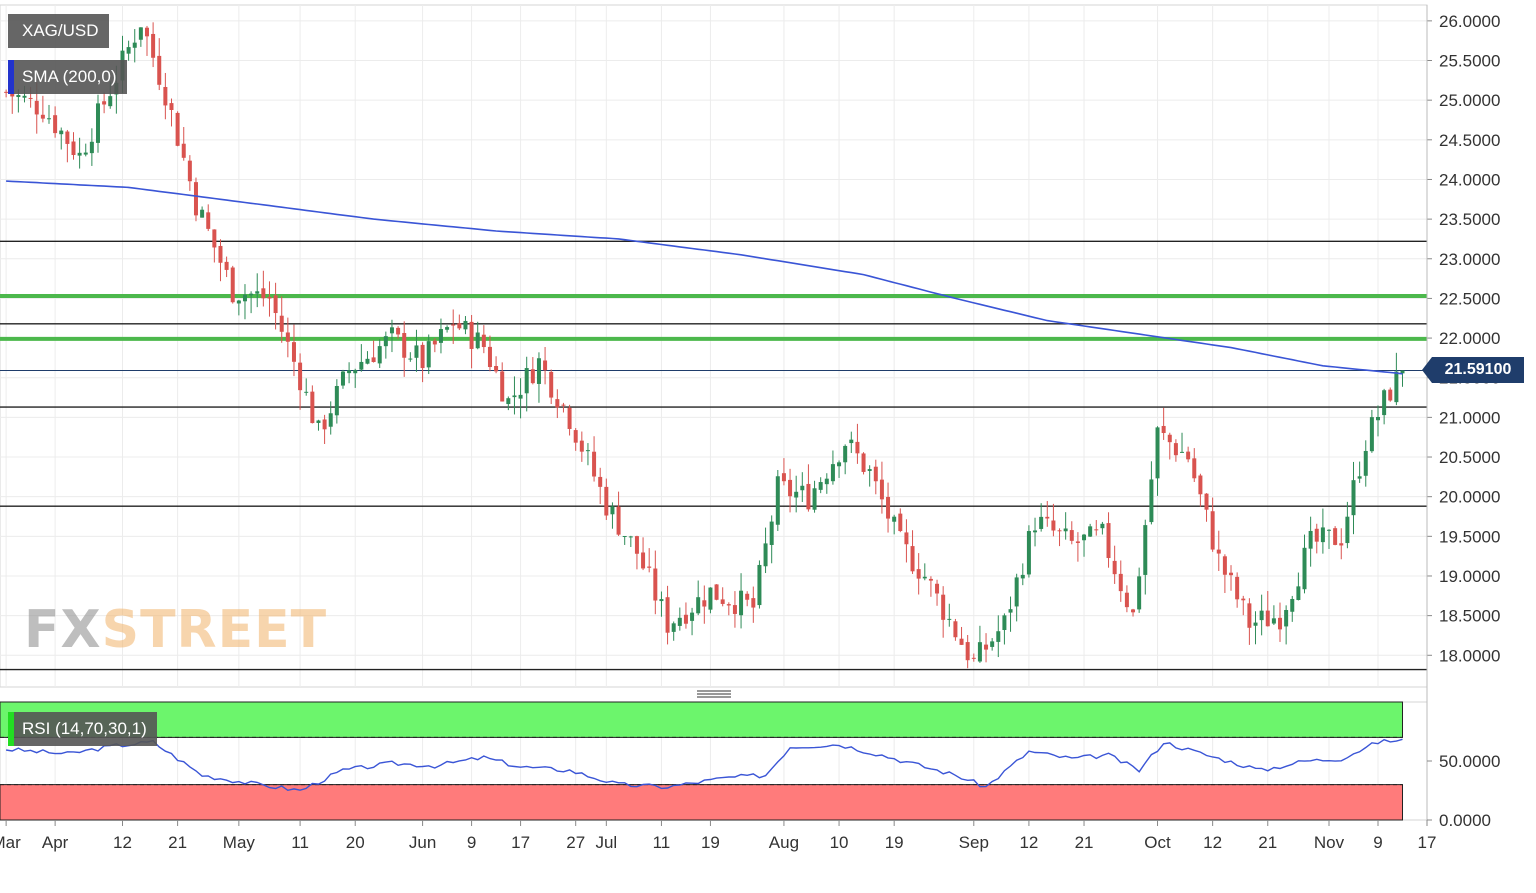  I want to click on y-tick-label: 24.0000, so click(1469, 179).